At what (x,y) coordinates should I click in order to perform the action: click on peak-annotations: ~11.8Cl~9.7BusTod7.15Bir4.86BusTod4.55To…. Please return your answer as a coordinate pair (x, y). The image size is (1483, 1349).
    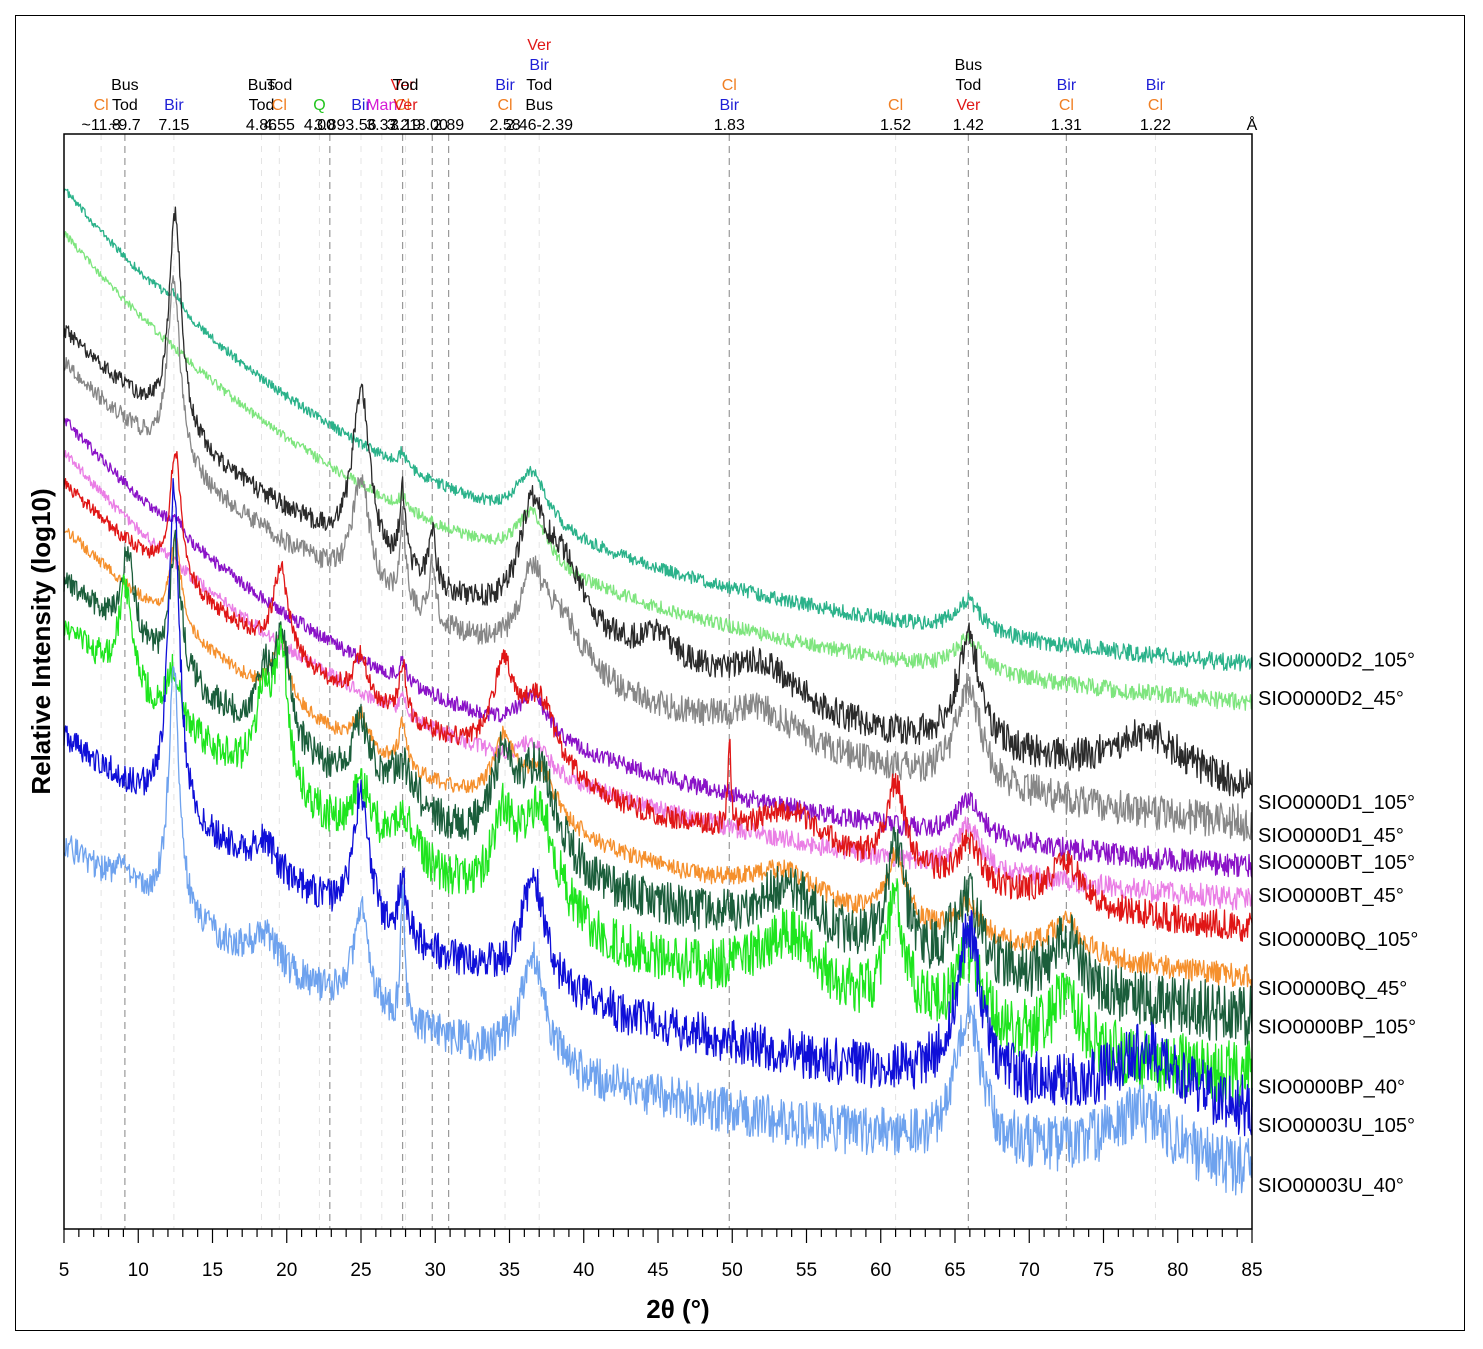
    Looking at the image, I should click on (626, 85).